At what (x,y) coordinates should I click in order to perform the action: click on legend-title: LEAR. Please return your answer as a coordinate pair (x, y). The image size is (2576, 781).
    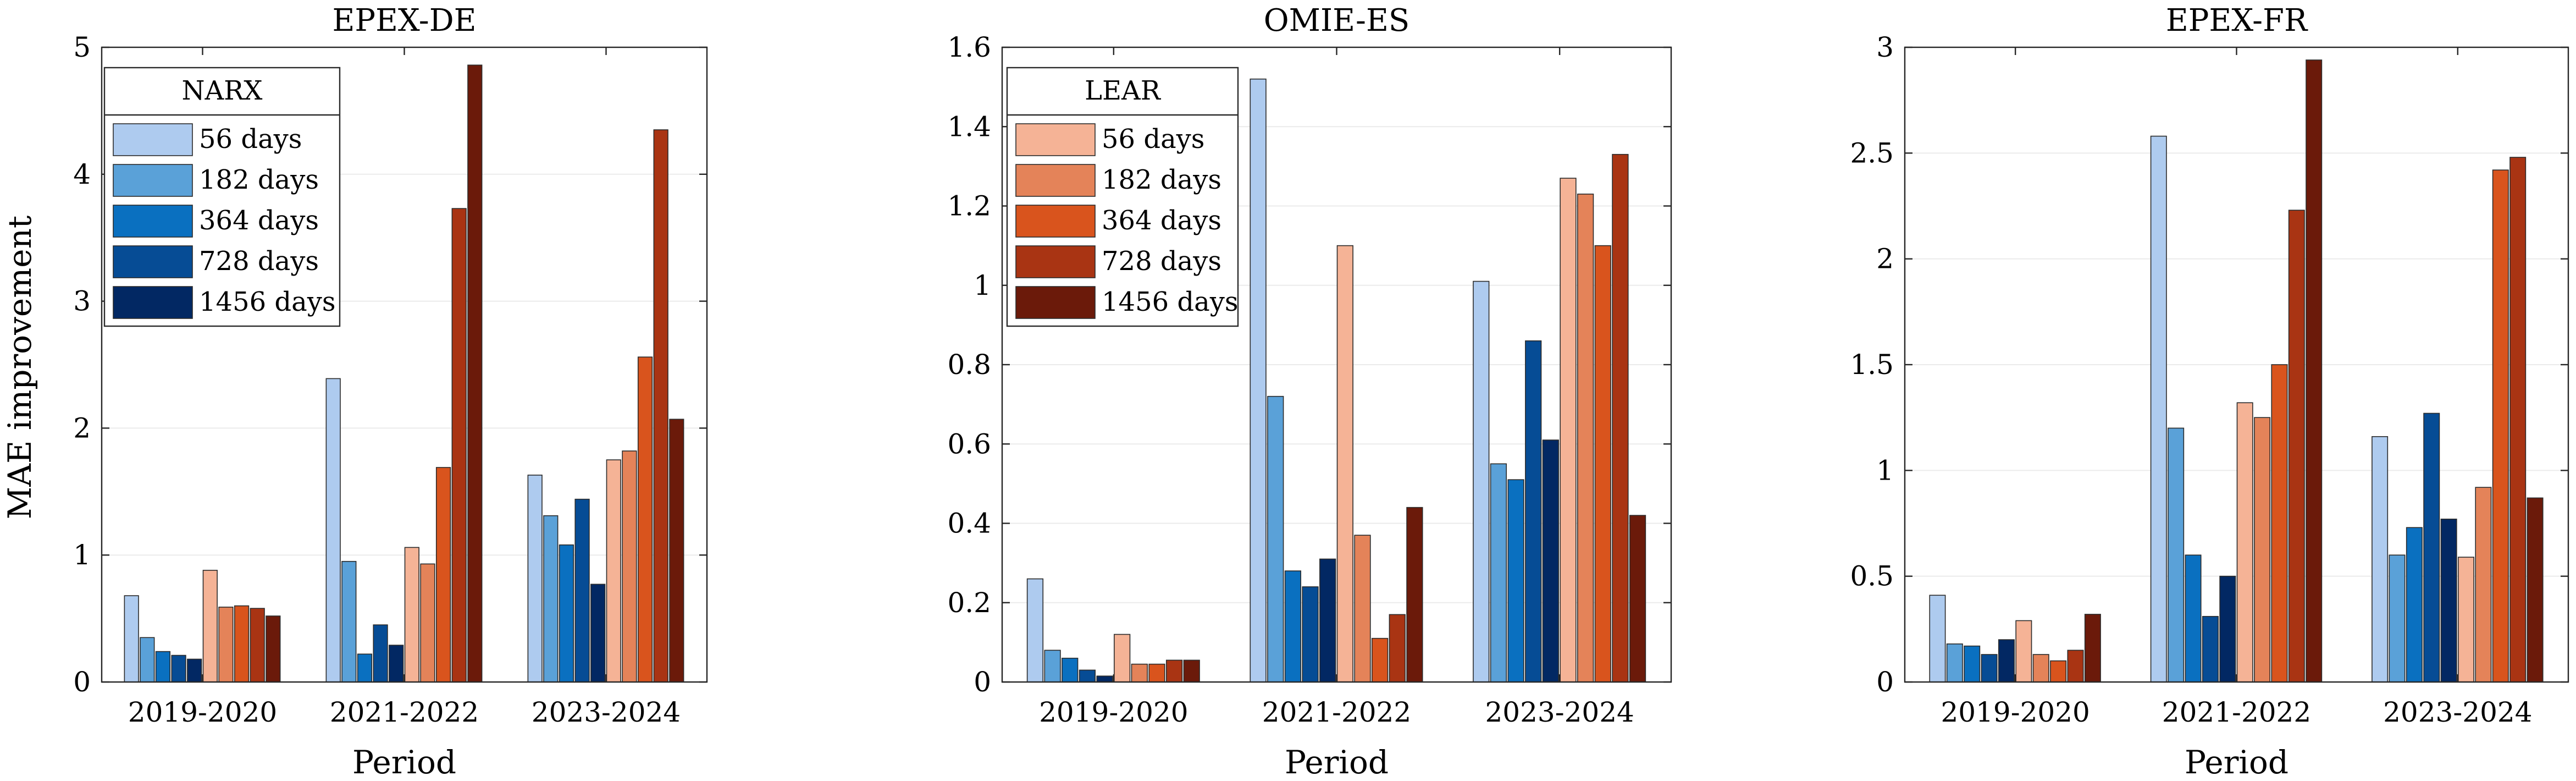
    Looking at the image, I should click on (1123, 90).